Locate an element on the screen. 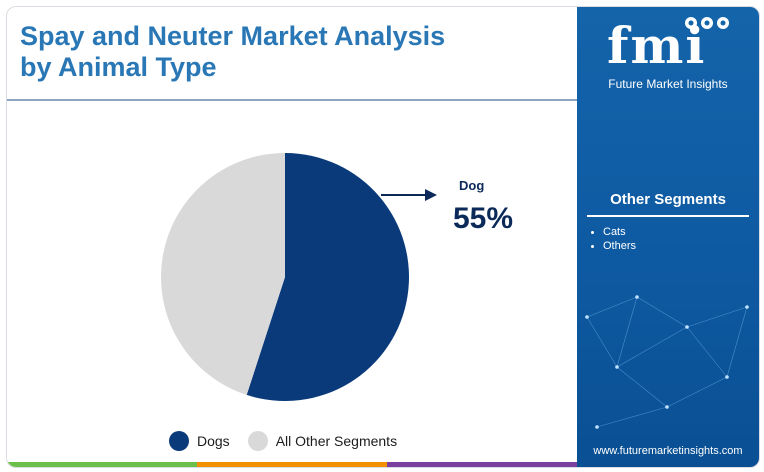  title-divider is located at coordinates (292, 100).